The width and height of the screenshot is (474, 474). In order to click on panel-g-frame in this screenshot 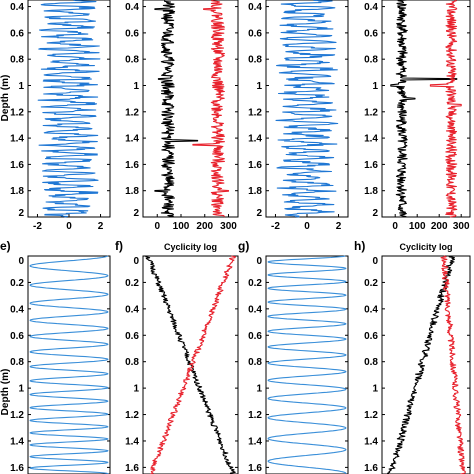, I will do `click(307, 364)`.